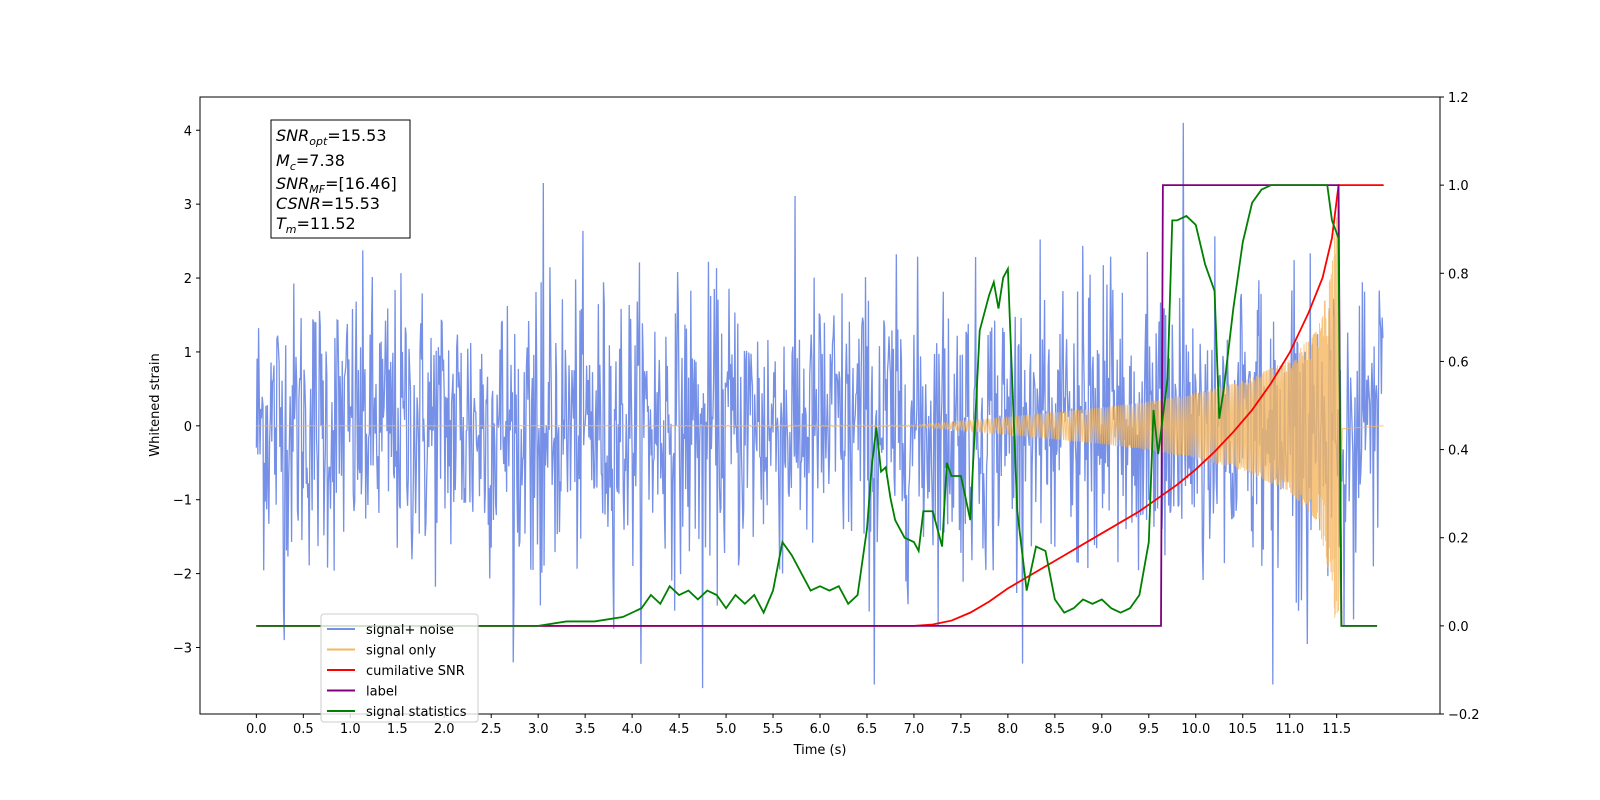 The width and height of the screenshot is (1600, 800). Describe the element at coordinates (726, 729) in the screenshot. I see `x-tick-label: 5.0` at that location.